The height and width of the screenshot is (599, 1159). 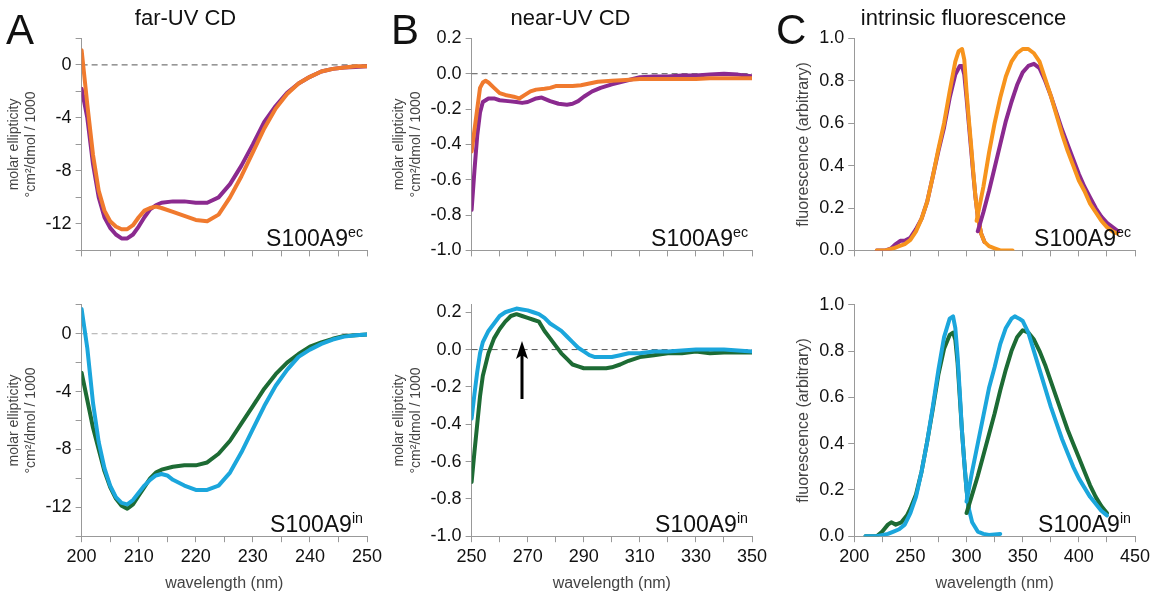 I want to click on x-tick-label: 300, so click(x=966, y=555).